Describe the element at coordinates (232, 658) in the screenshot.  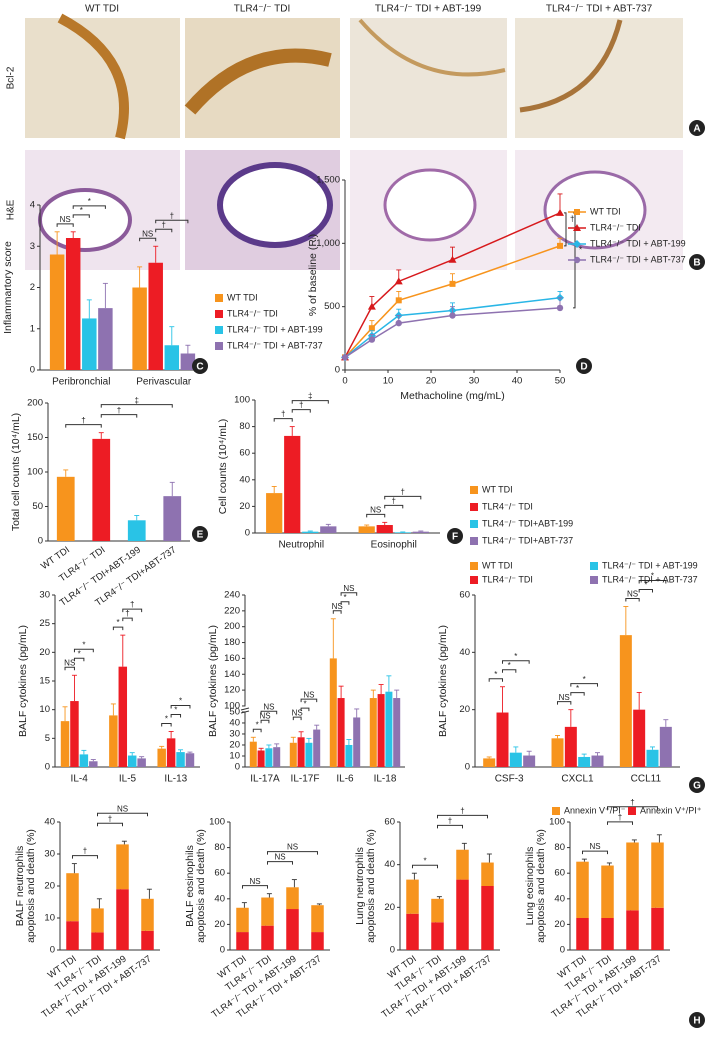
I see `y-tick-label: 160` at that location.